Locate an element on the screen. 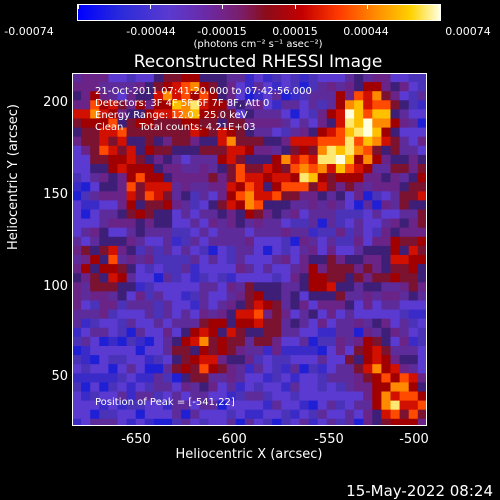  colorbar-label: 0.00015 is located at coordinates (295, 31).